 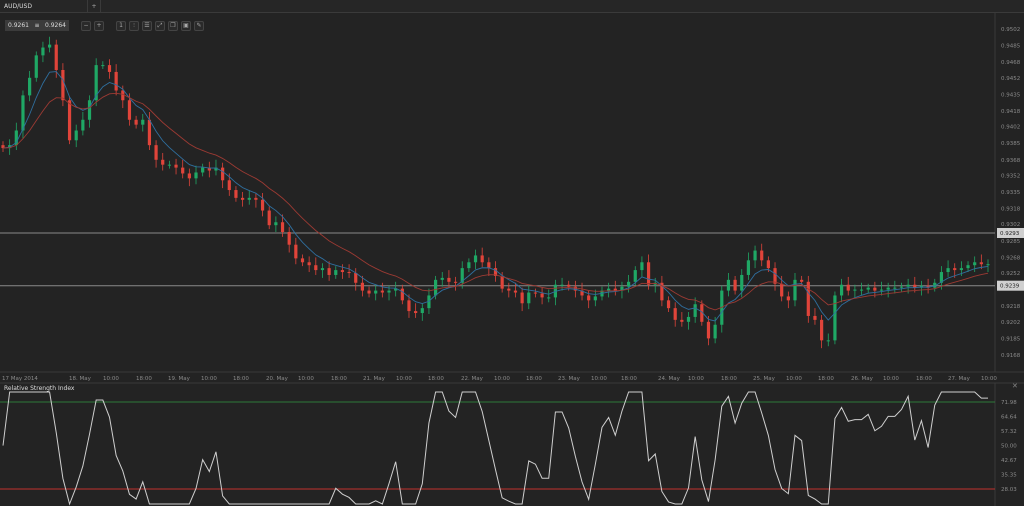 What do you see at coordinates (18, 25) in the screenshot?
I see `bid-price: 0.9261` at bounding box center [18, 25].